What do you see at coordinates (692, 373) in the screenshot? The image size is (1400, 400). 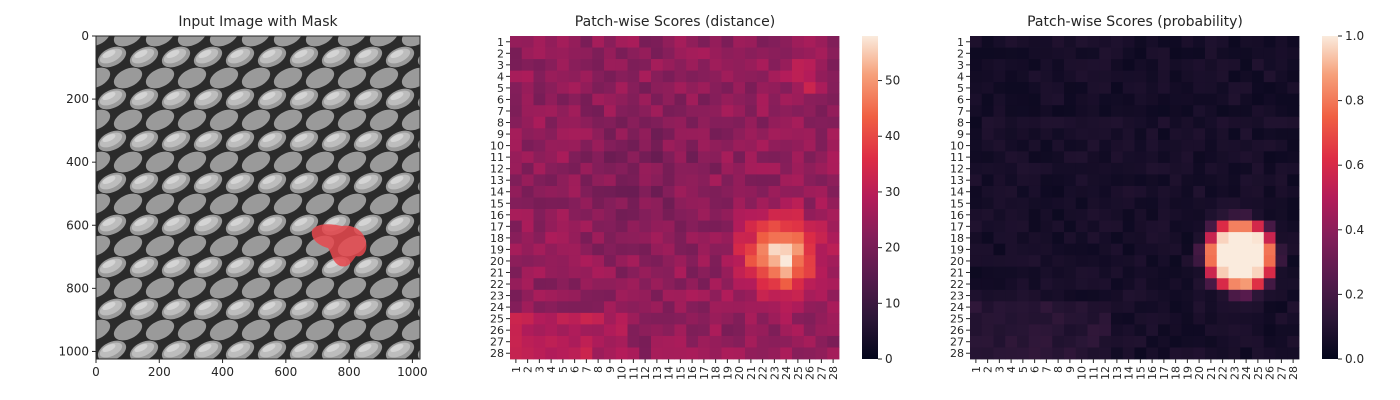 I see `heatmap-x-tick-label: 16` at bounding box center [692, 373].